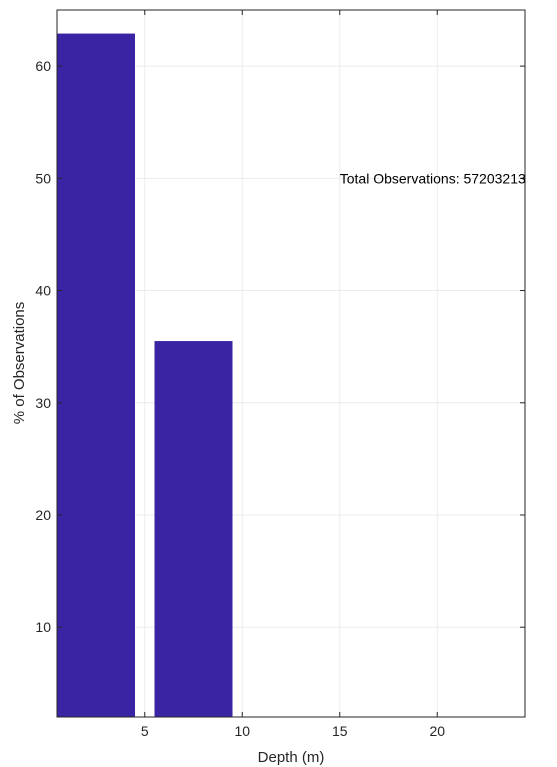 This screenshot has width=557, height=767. What do you see at coordinates (43, 66) in the screenshot?
I see `y-tick-label: 60` at bounding box center [43, 66].